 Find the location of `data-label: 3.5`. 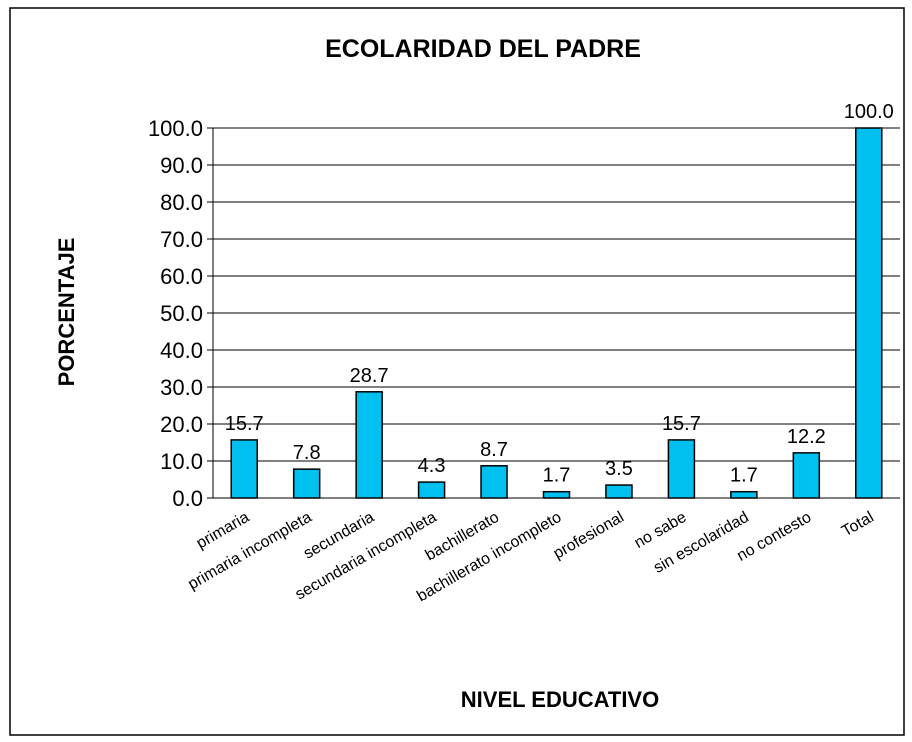

data-label: 3.5 is located at coordinates (619, 469).